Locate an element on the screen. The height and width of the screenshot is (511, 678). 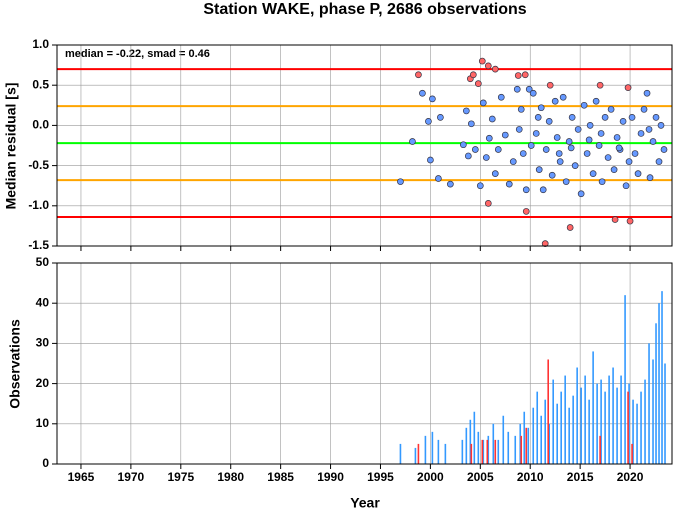
x-tick-label: 2020 is located at coordinates (630, 477).